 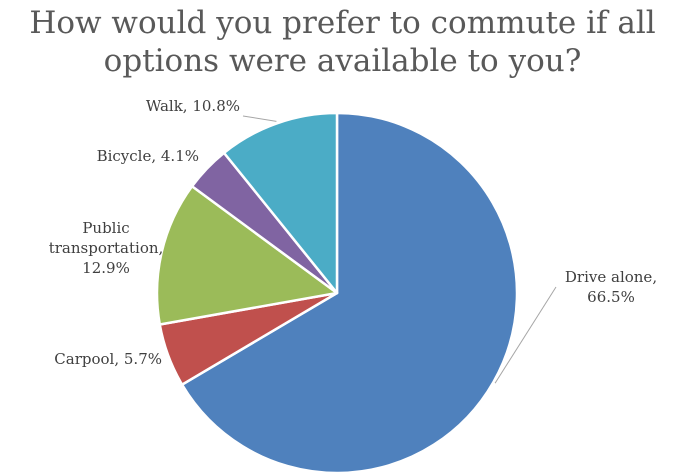 What do you see at coordinates (525, 335) in the screenshot?
I see `leader-line-drive-alone` at bounding box center [525, 335].